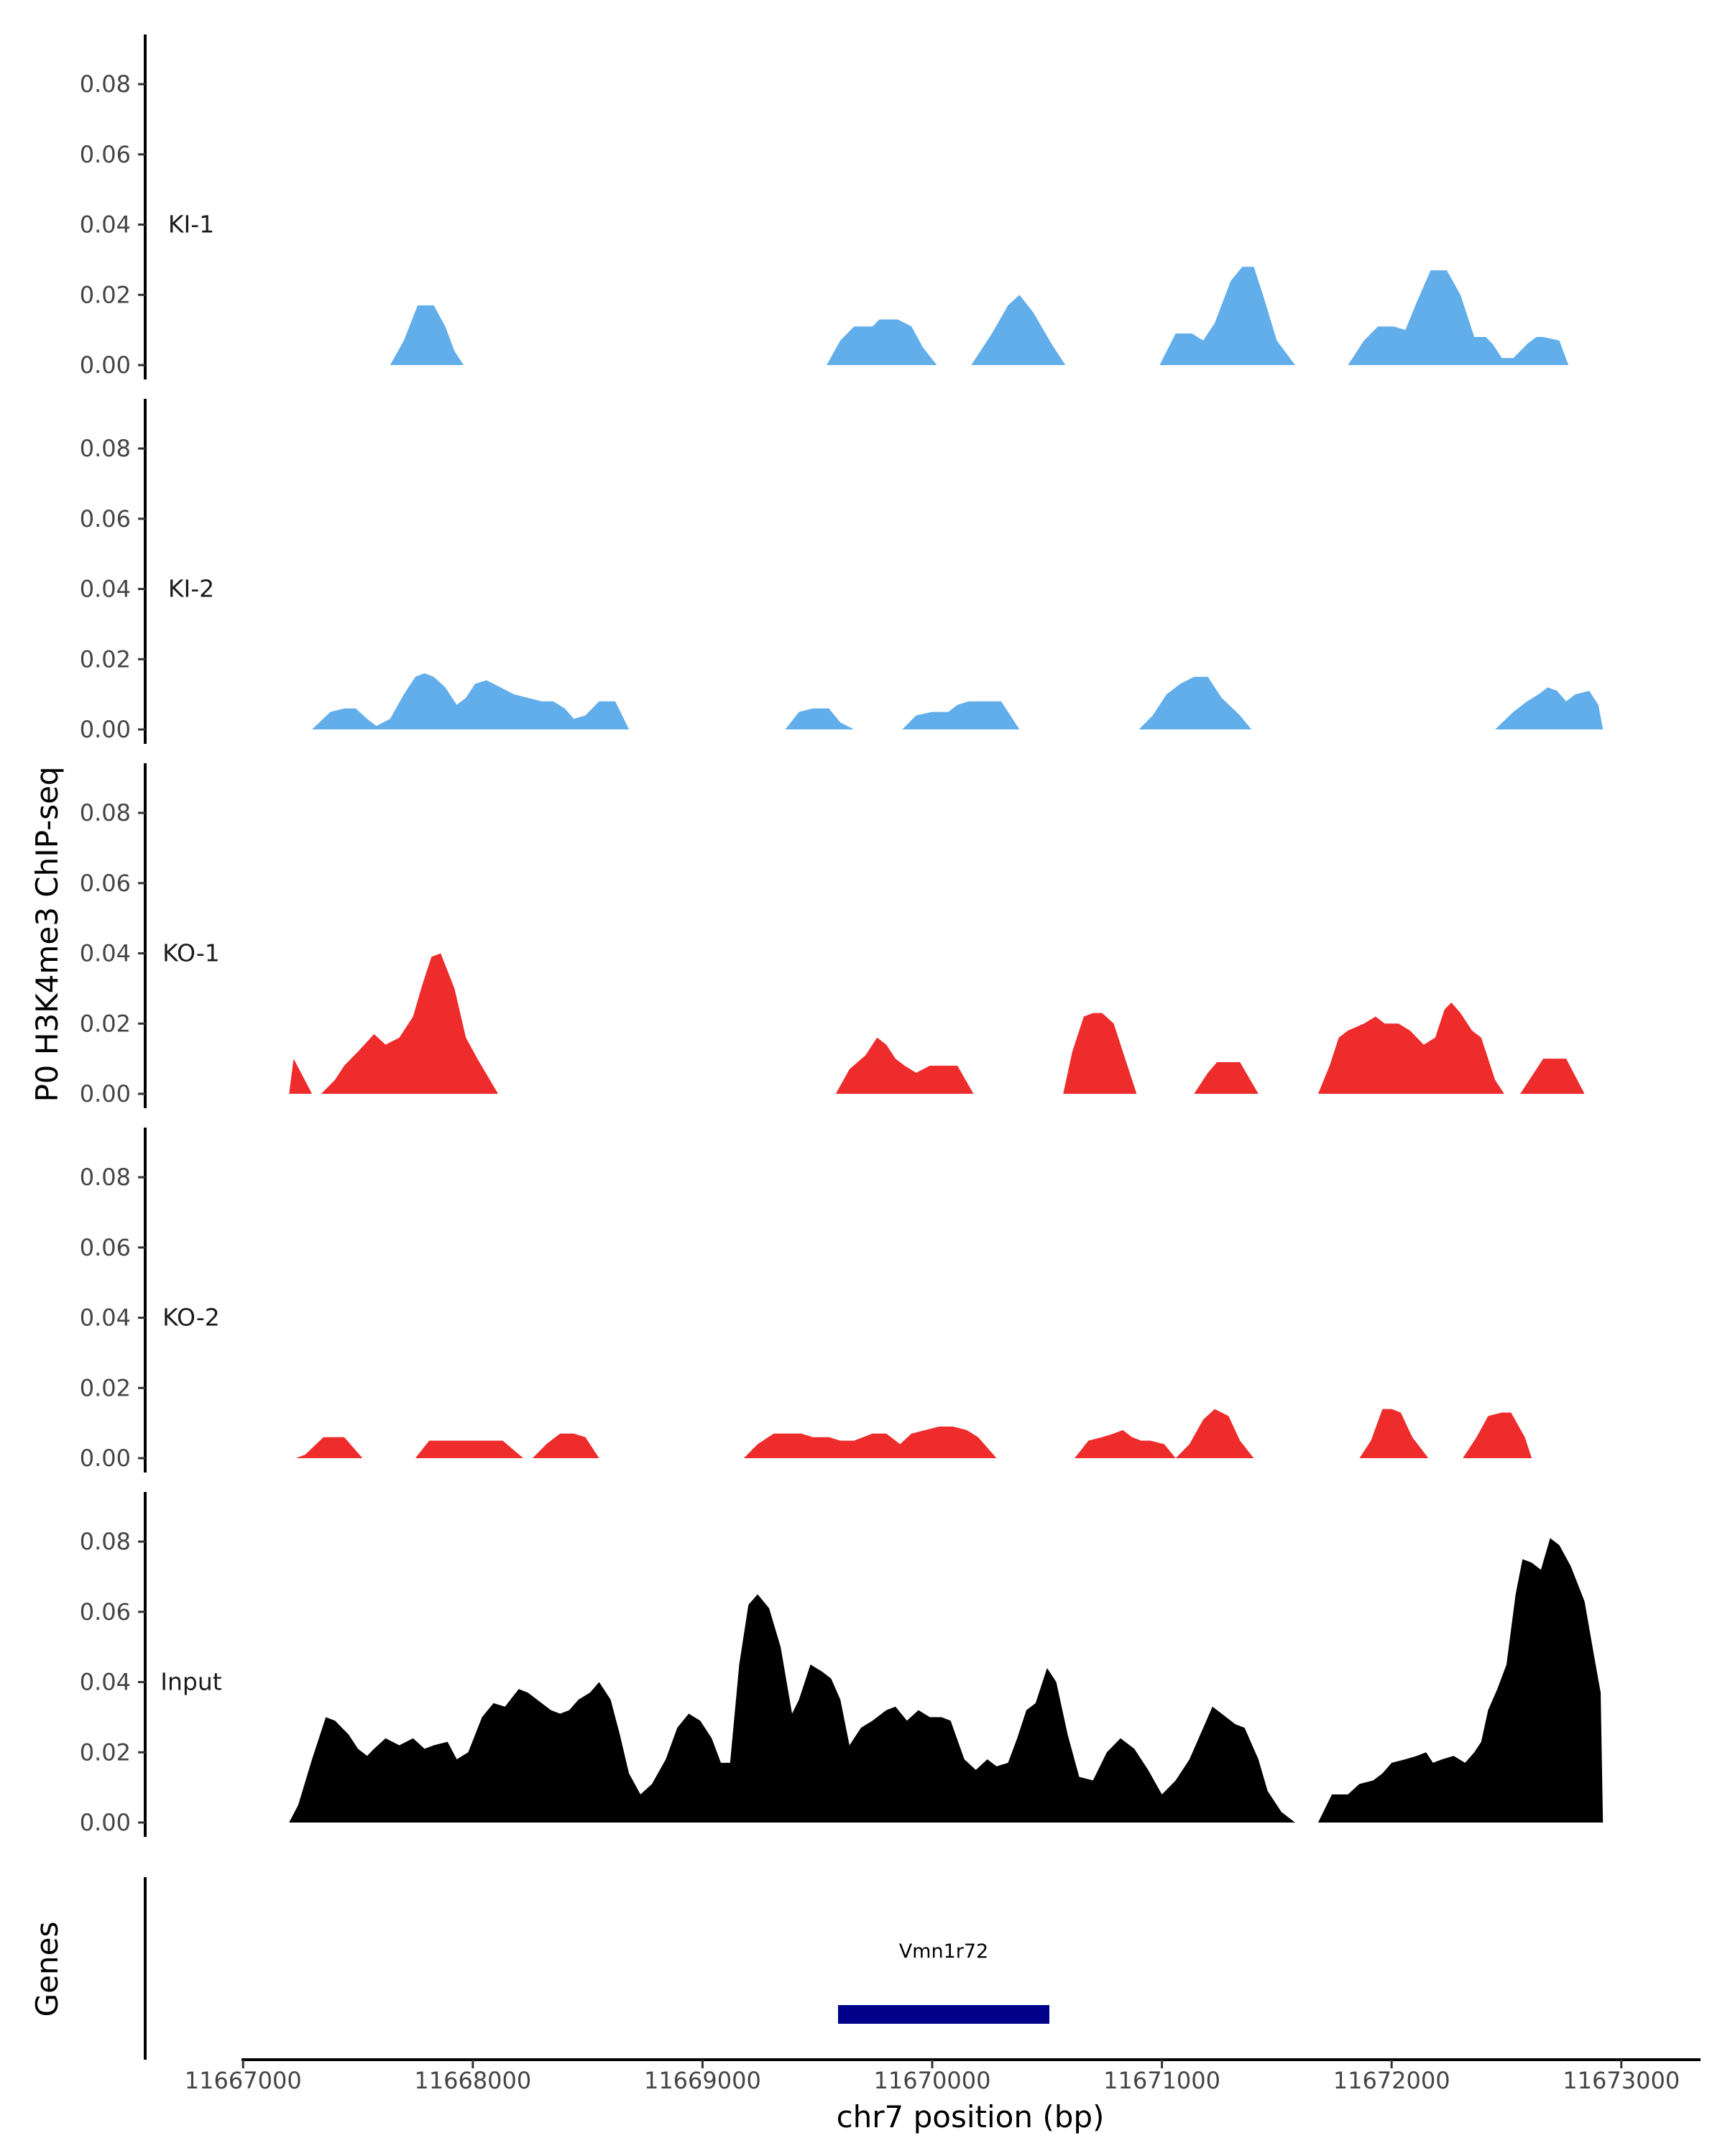 The width and height of the screenshot is (1725, 2156). Describe the element at coordinates (596, 1969) in the screenshot. I see `gene-track: Vmn1r72` at that location.